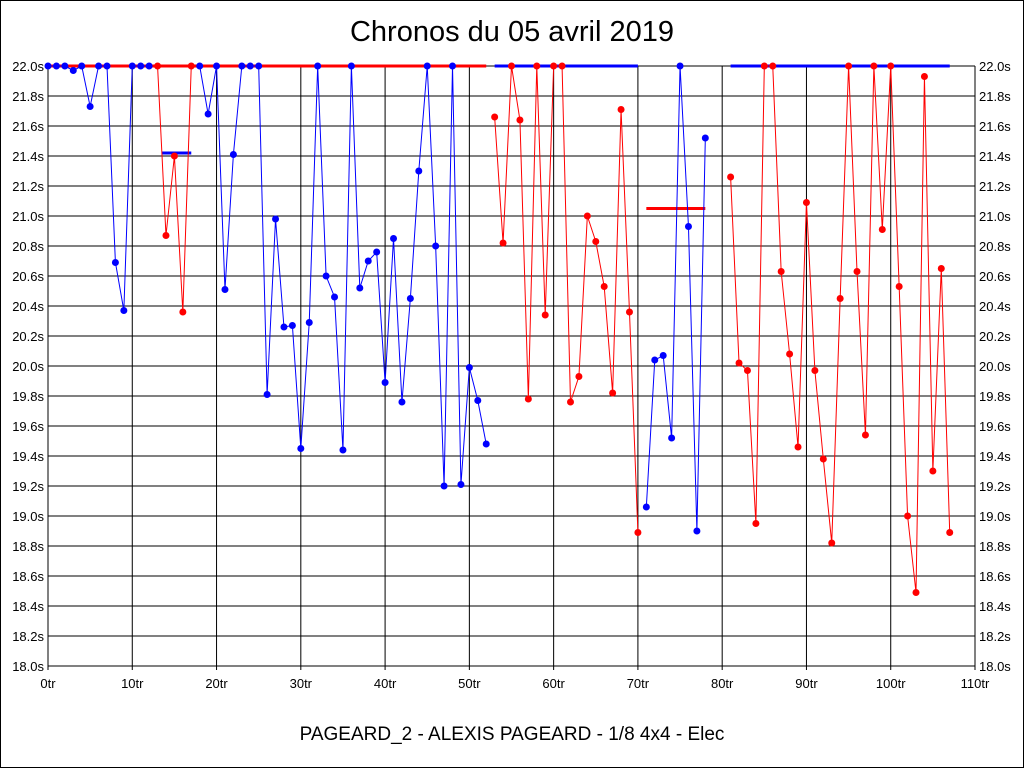 This screenshot has height=768, width=1024. Describe the element at coordinates (995, 576) in the screenshot. I see `y-tick-label-right: 18.6s` at that location.